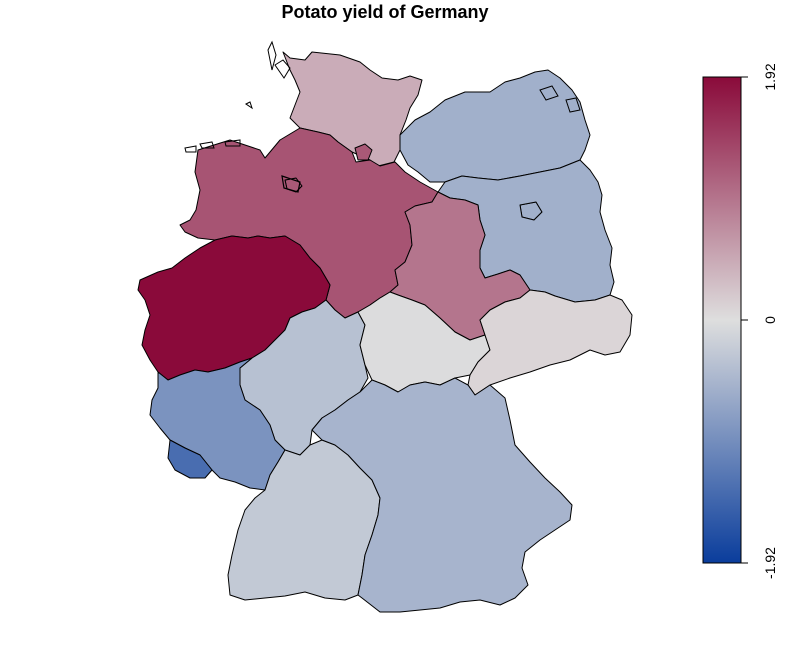 This screenshot has height=661, width=800. I want to click on legend-label-max: 1.92, so click(770, 76).